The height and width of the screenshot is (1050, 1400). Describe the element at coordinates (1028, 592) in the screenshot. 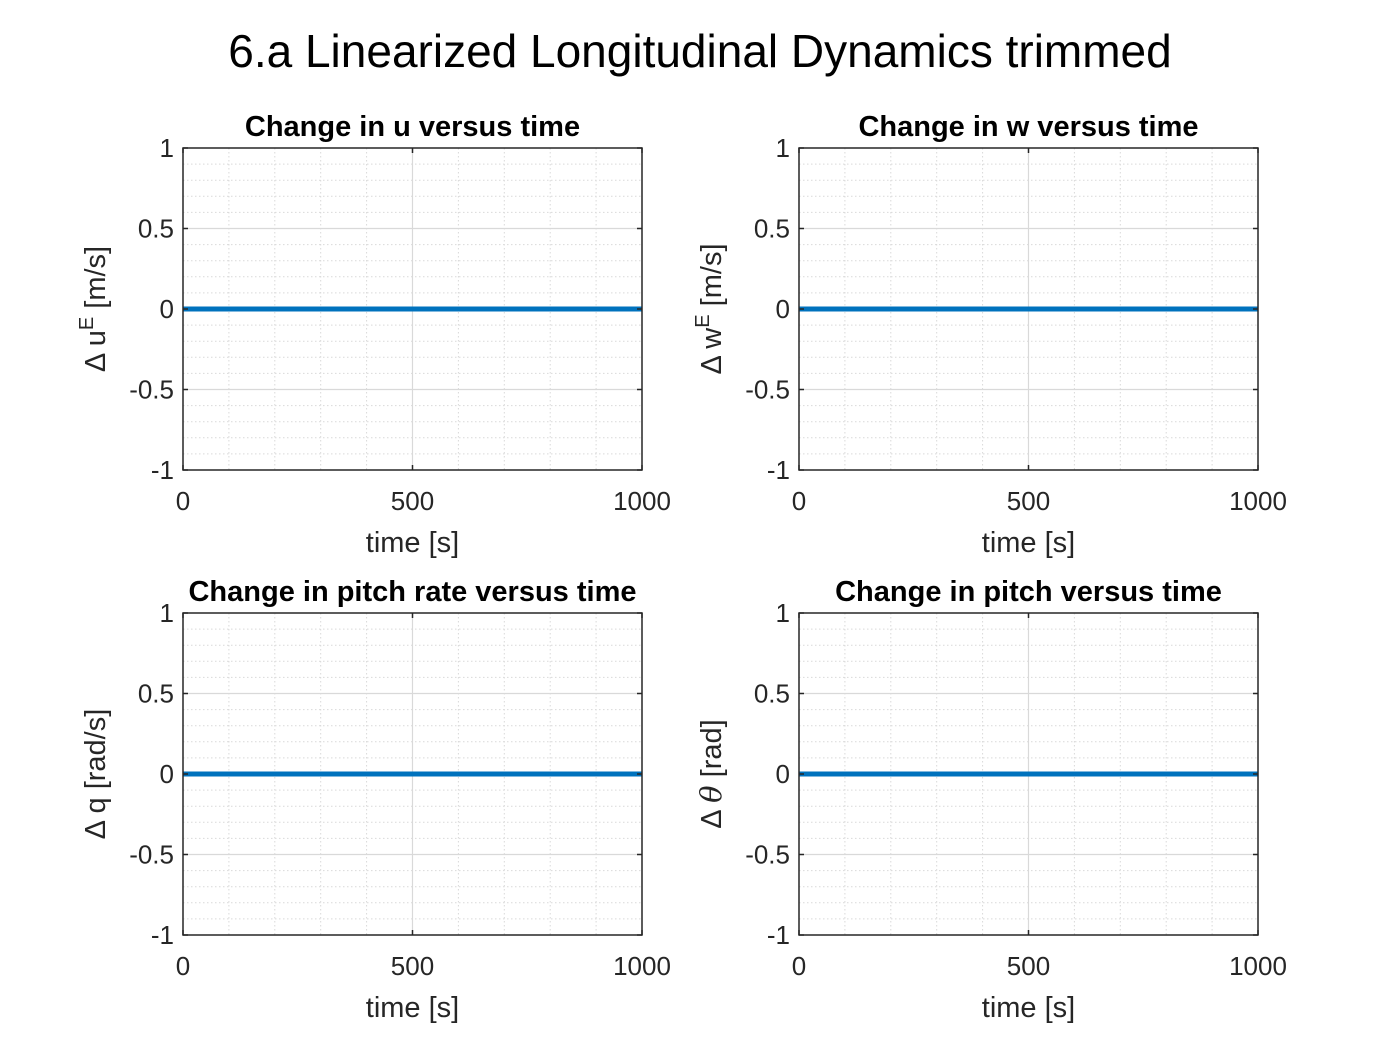

I see `subplot-title: Change in pitch versus time` at that location.